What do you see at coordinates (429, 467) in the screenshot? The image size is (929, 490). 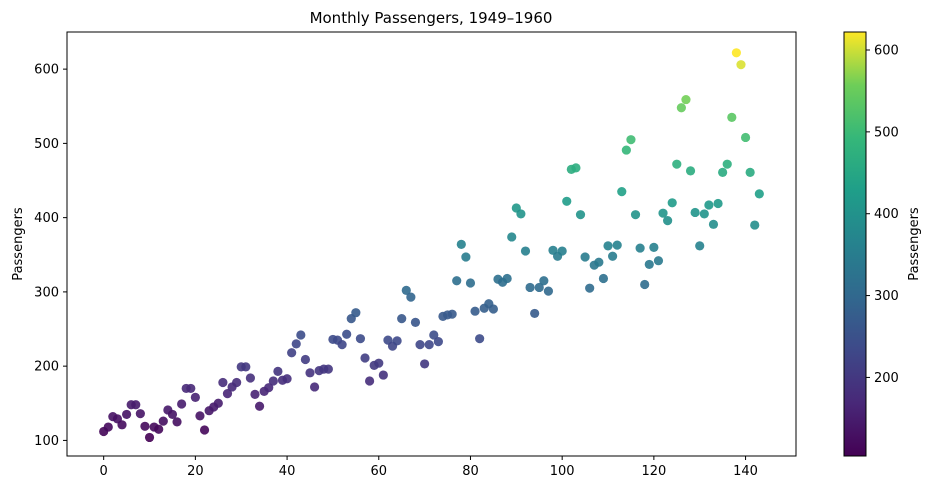 I see `x-axis-ticks: 0 20 40 60 80 100 120 140` at bounding box center [429, 467].